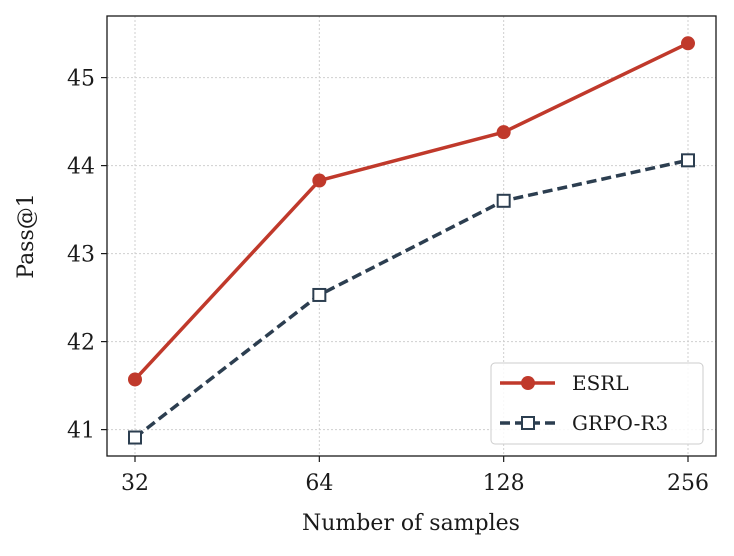 This screenshot has width=734, height=556. I want to click on y-tick-label: 44, so click(81, 167).